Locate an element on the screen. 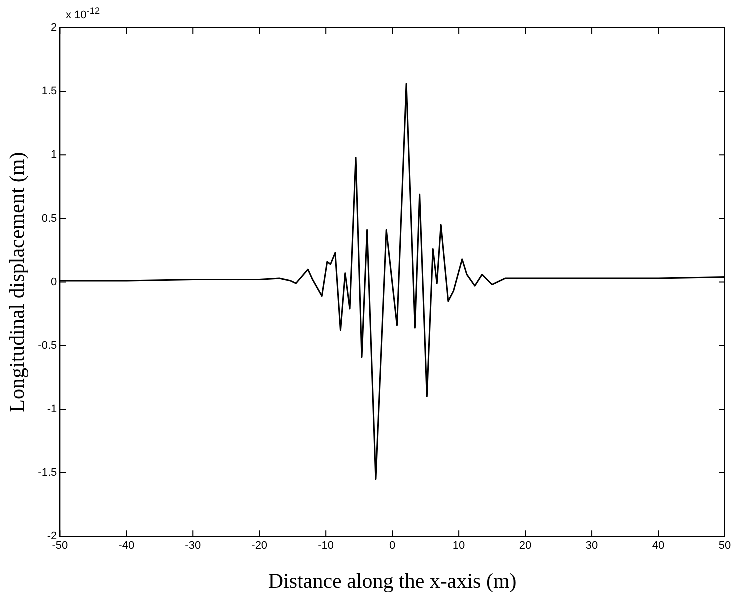 The width and height of the screenshot is (735, 603). x-tick-label: 10 is located at coordinates (459, 546).